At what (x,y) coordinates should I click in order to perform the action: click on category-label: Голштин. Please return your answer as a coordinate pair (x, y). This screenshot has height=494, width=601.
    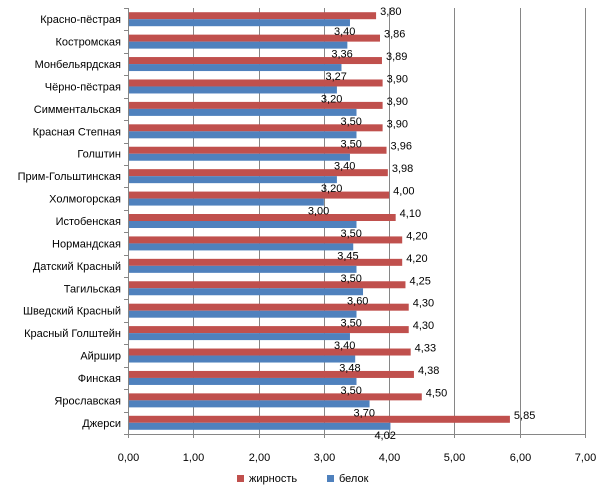
    Looking at the image, I should click on (99, 155).